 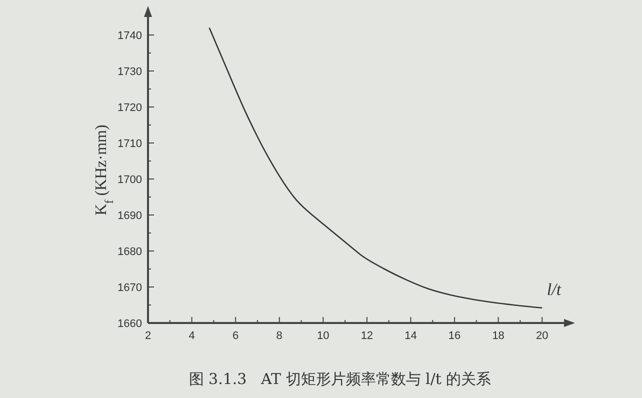 What do you see at coordinates (340, 379) in the screenshot?
I see `caption: 图 3.1.3 AT 切矩形片频率常数与 l/t 的关系` at bounding box center [340, 379].